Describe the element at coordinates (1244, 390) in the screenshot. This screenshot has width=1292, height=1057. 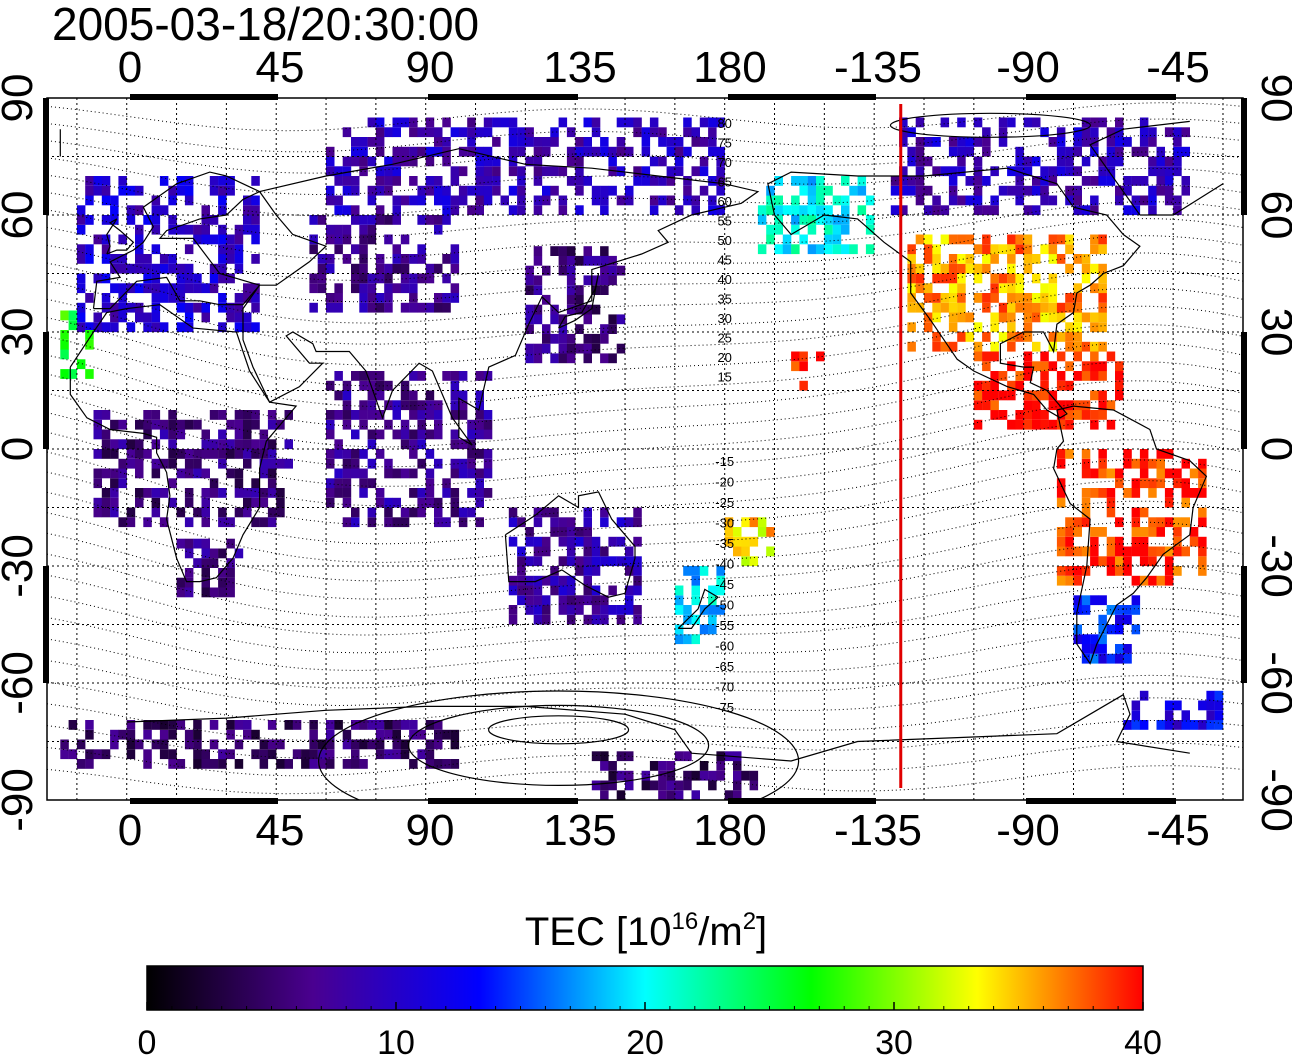
I see `frame-segment` at that location.